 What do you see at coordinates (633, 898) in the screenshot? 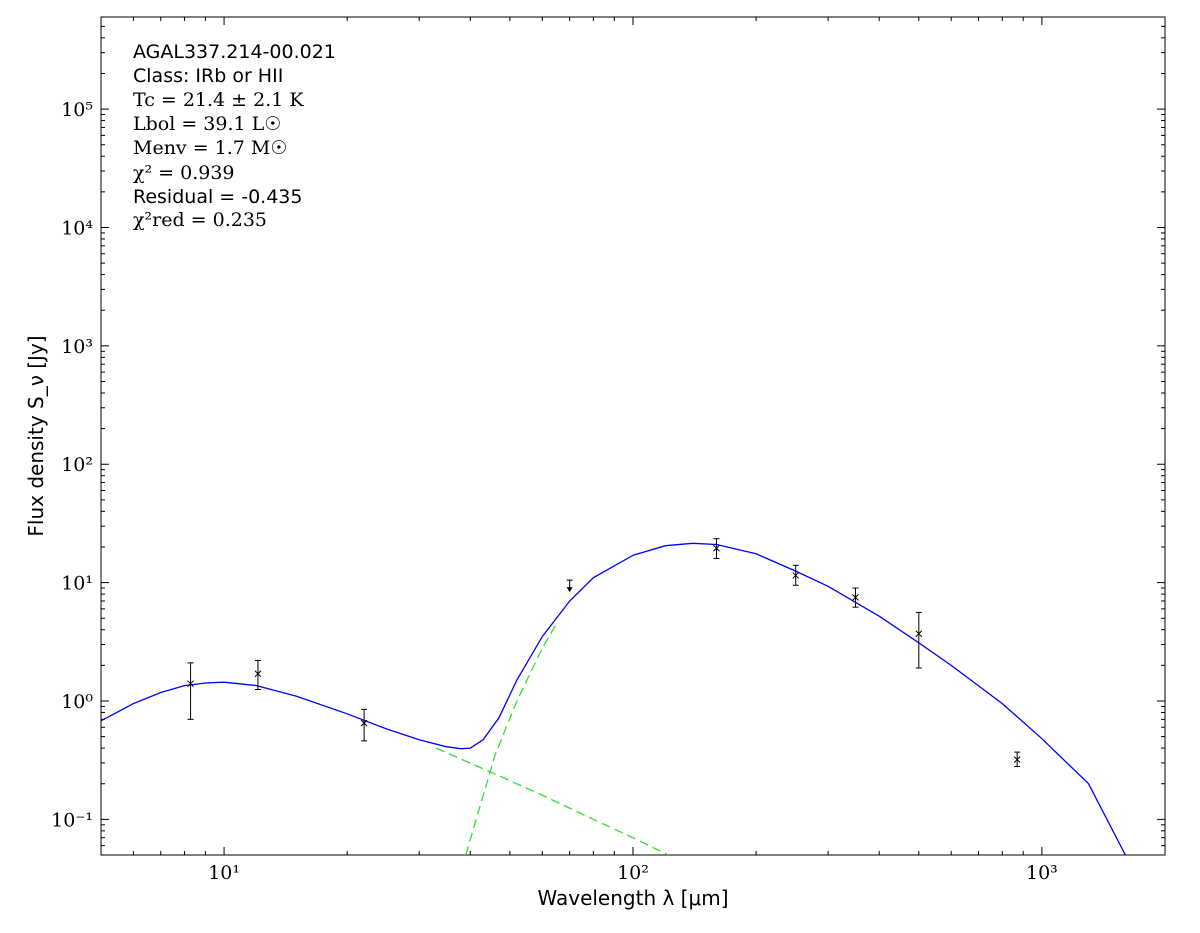
I see `x-axis-label: Wavelength λ [μm]` at bounding box center [633, 898].